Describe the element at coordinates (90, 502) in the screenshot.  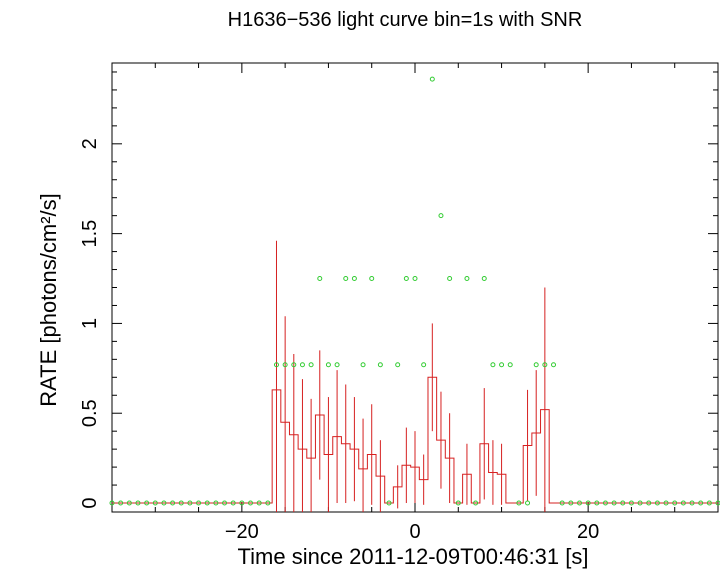
I see `y-tick-label: 0` at that location.